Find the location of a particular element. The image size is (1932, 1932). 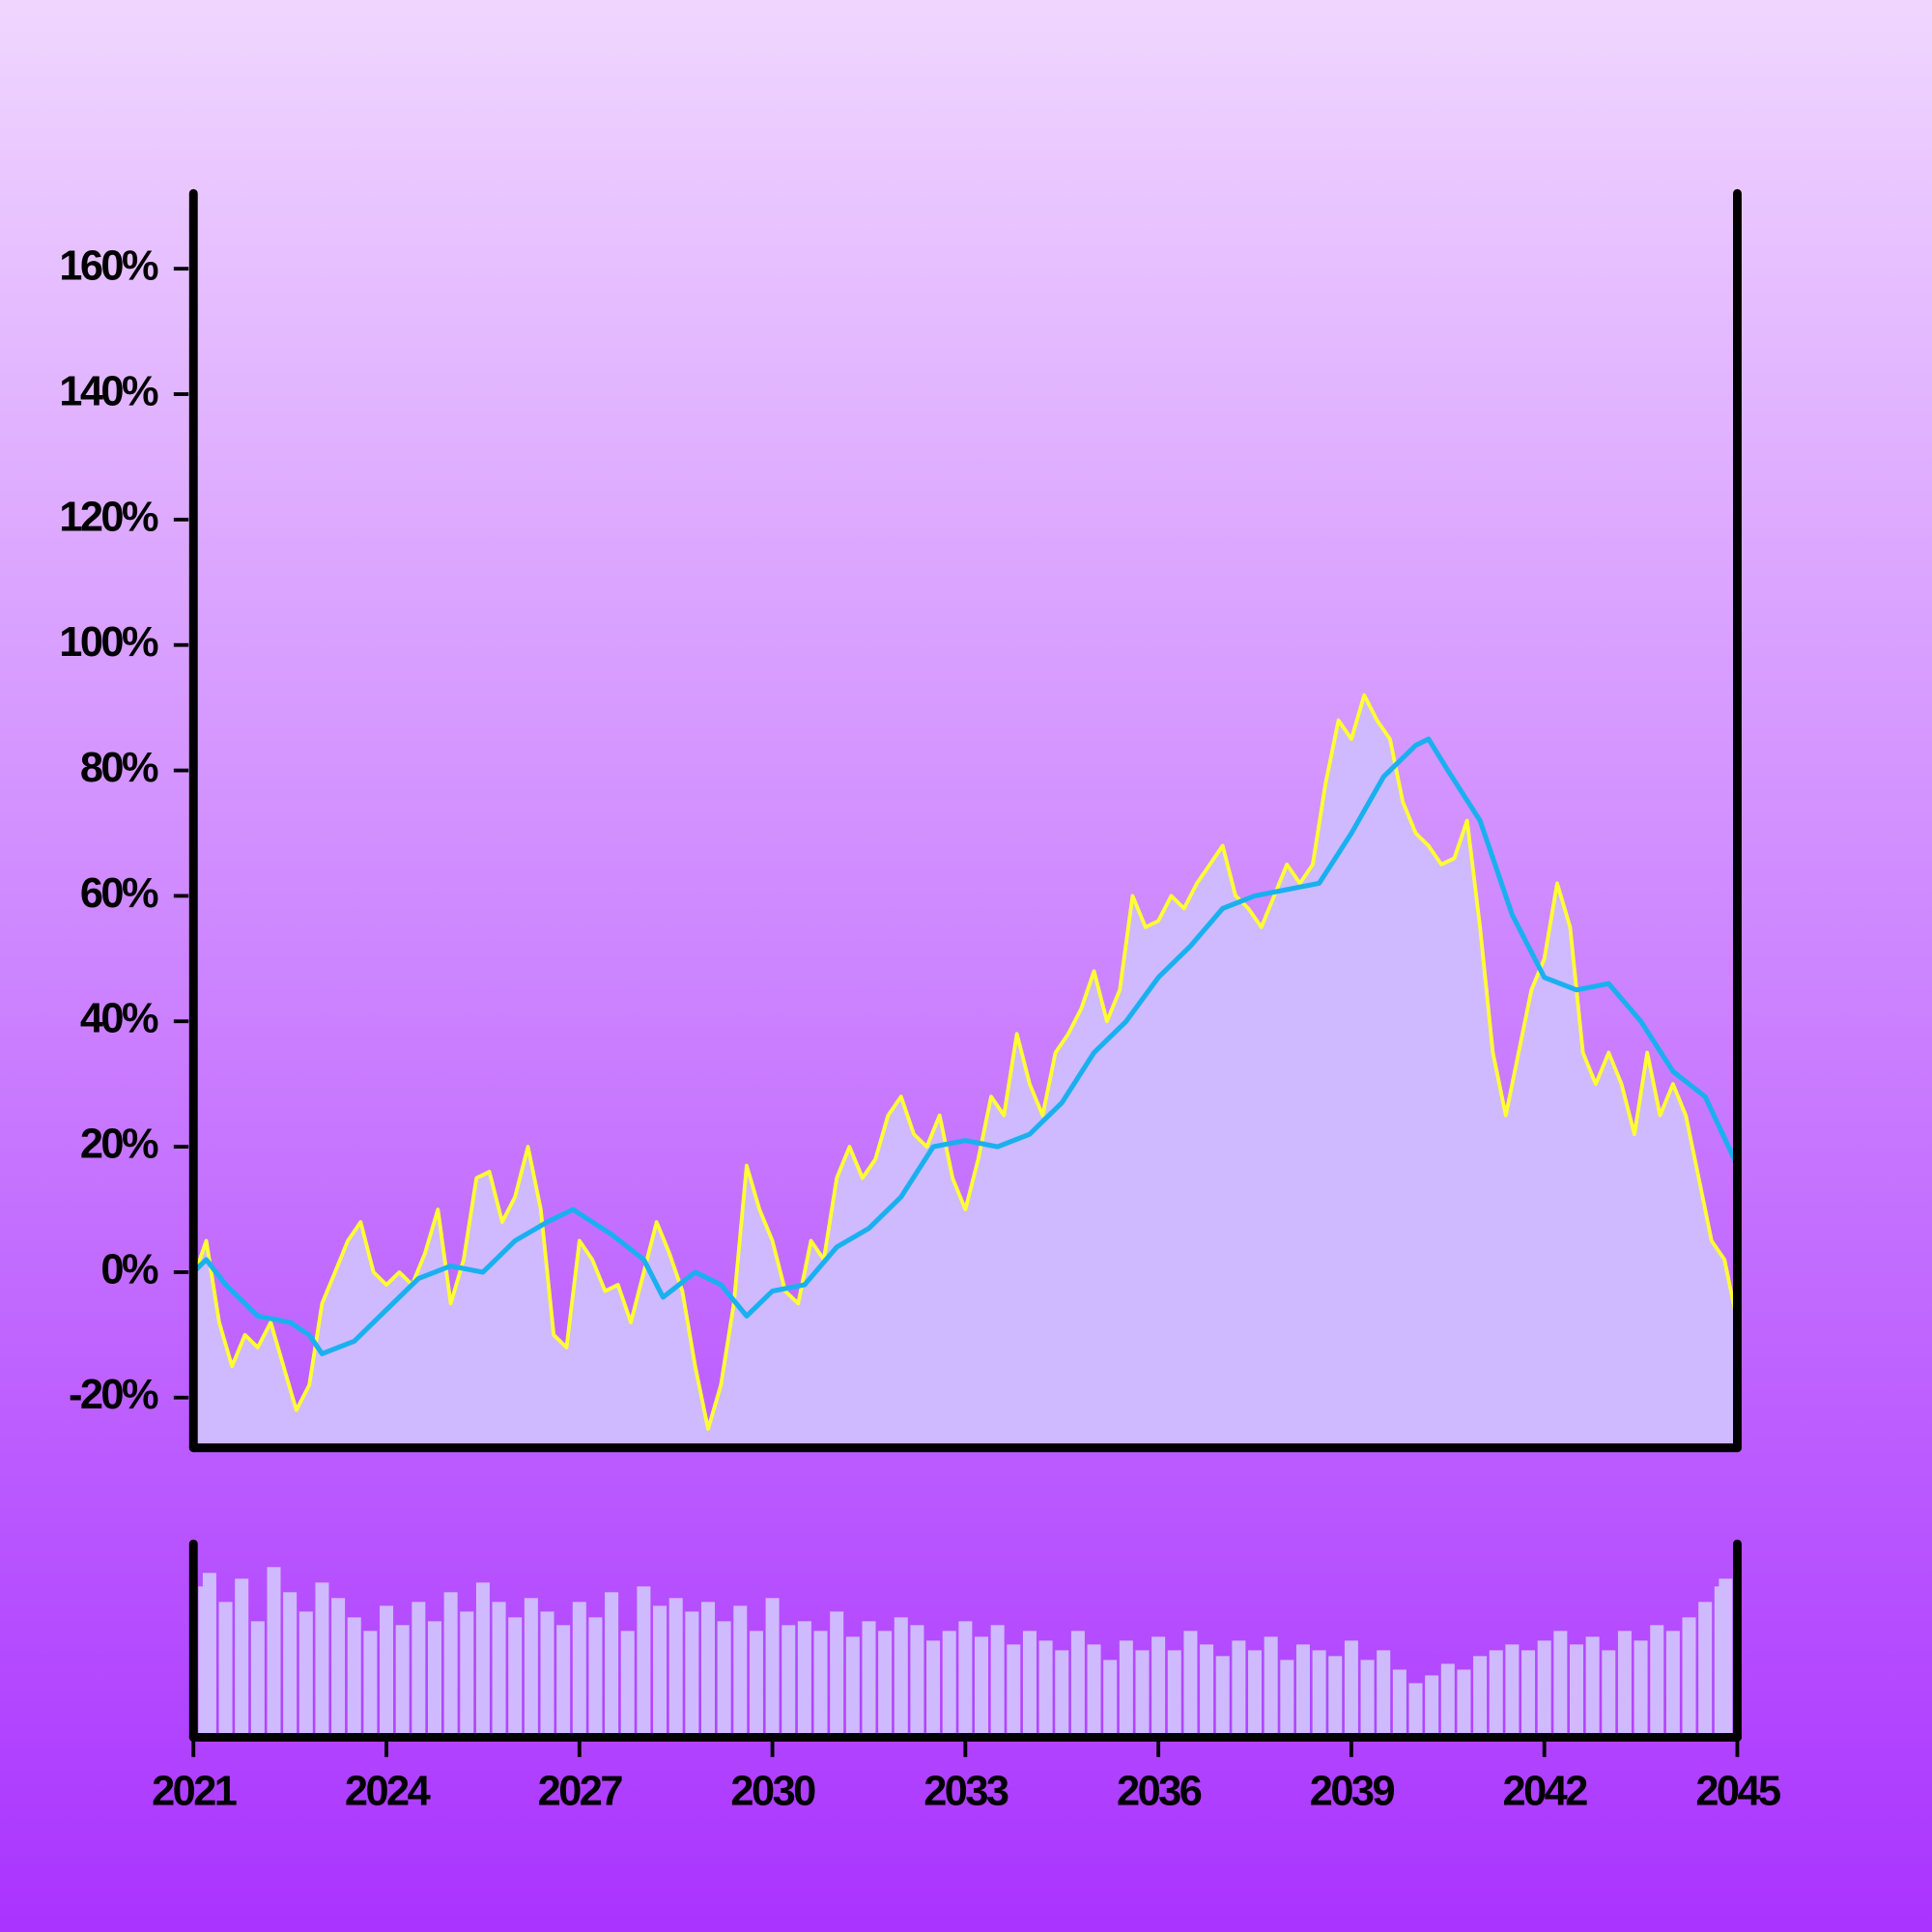

x-tick-label: 2036 is located at coordinates (1159, 1792).